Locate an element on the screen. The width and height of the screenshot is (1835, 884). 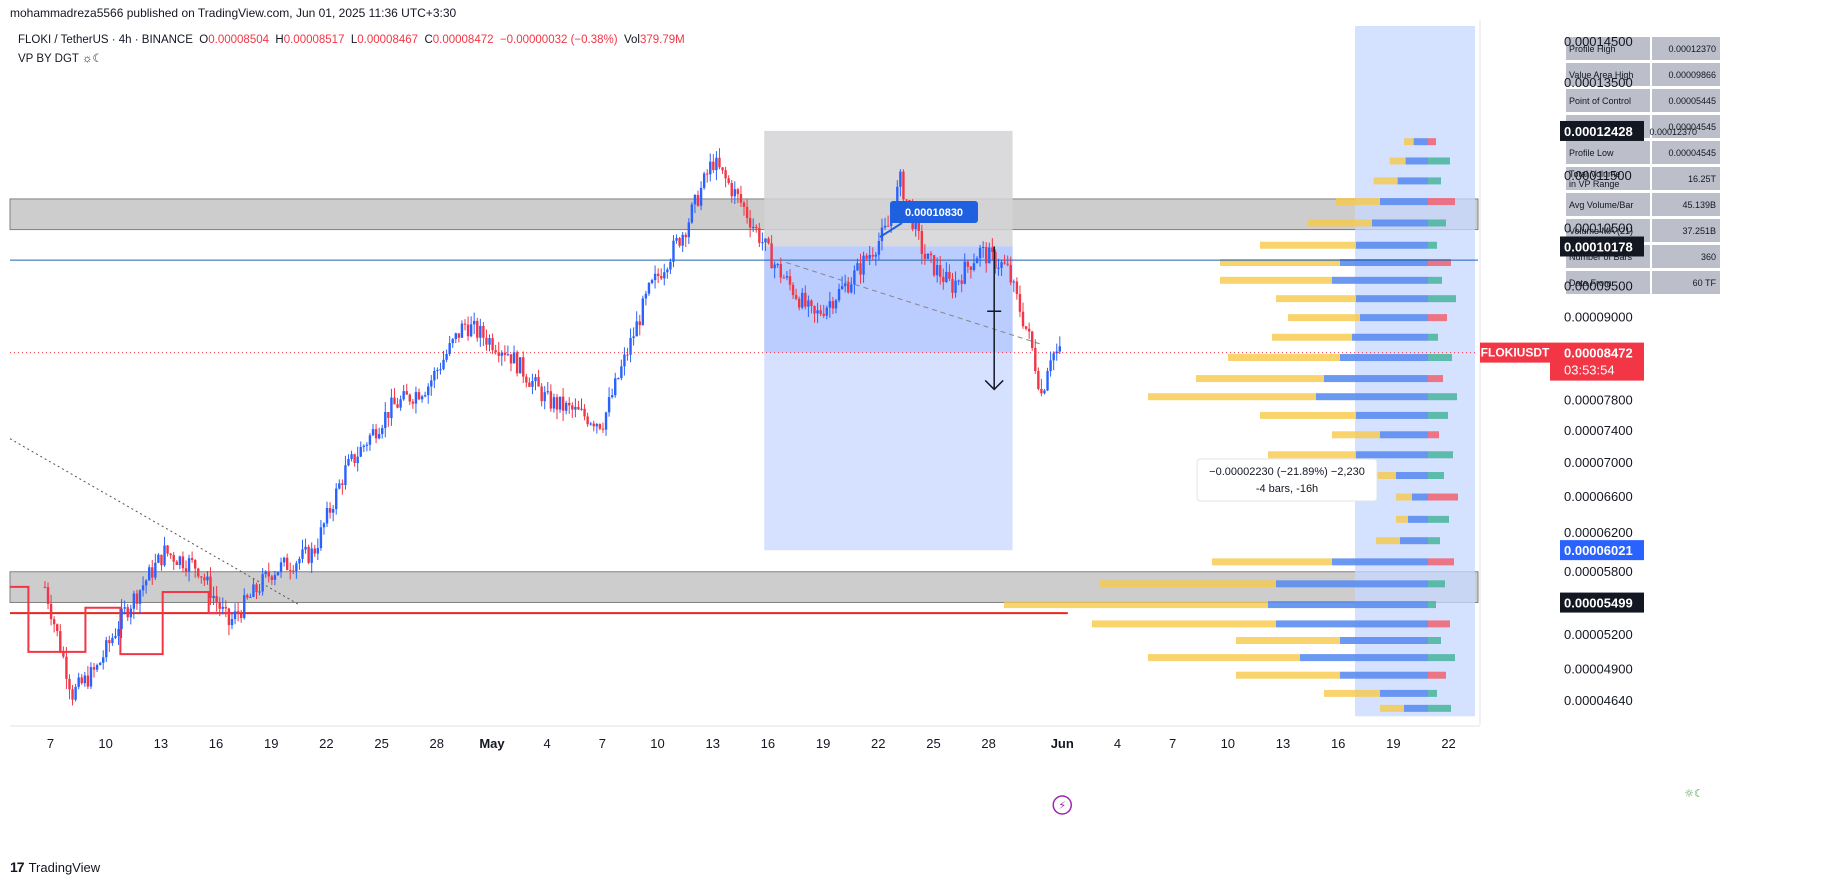
vp-table-value: 0.00004545 is located at coordinates (1692, 153).